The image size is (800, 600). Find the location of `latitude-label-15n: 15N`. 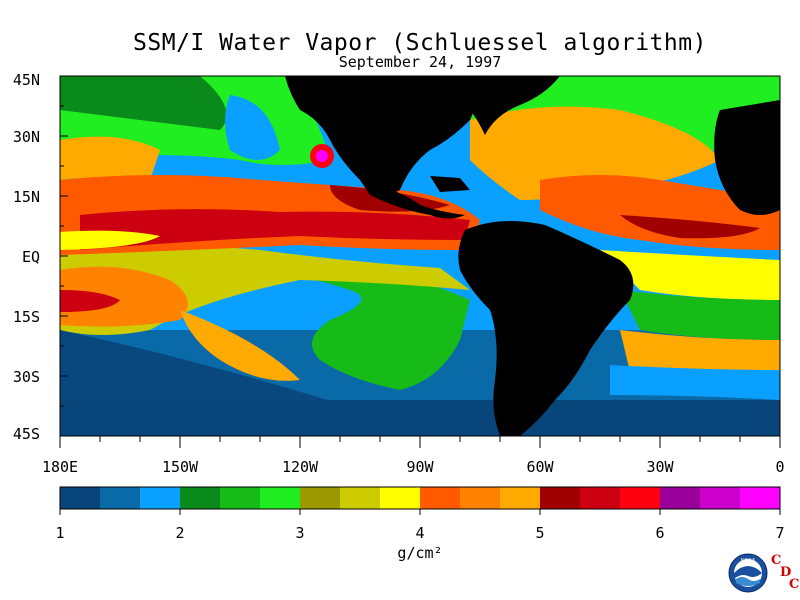

latitude-label-15n: 15N is located at coordinates (26, 197).